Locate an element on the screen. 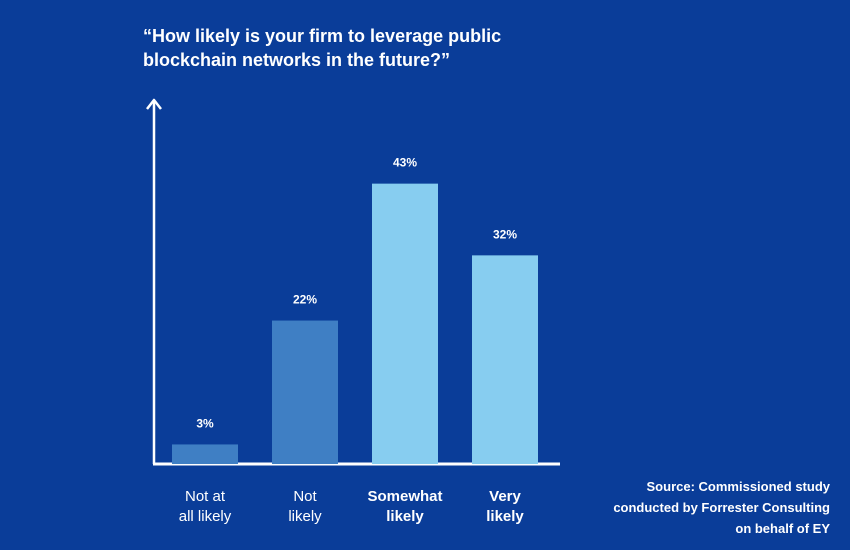 The width and height of the screenshot is (850, 550). data-label: 22% is located at coordinates (305, 300).